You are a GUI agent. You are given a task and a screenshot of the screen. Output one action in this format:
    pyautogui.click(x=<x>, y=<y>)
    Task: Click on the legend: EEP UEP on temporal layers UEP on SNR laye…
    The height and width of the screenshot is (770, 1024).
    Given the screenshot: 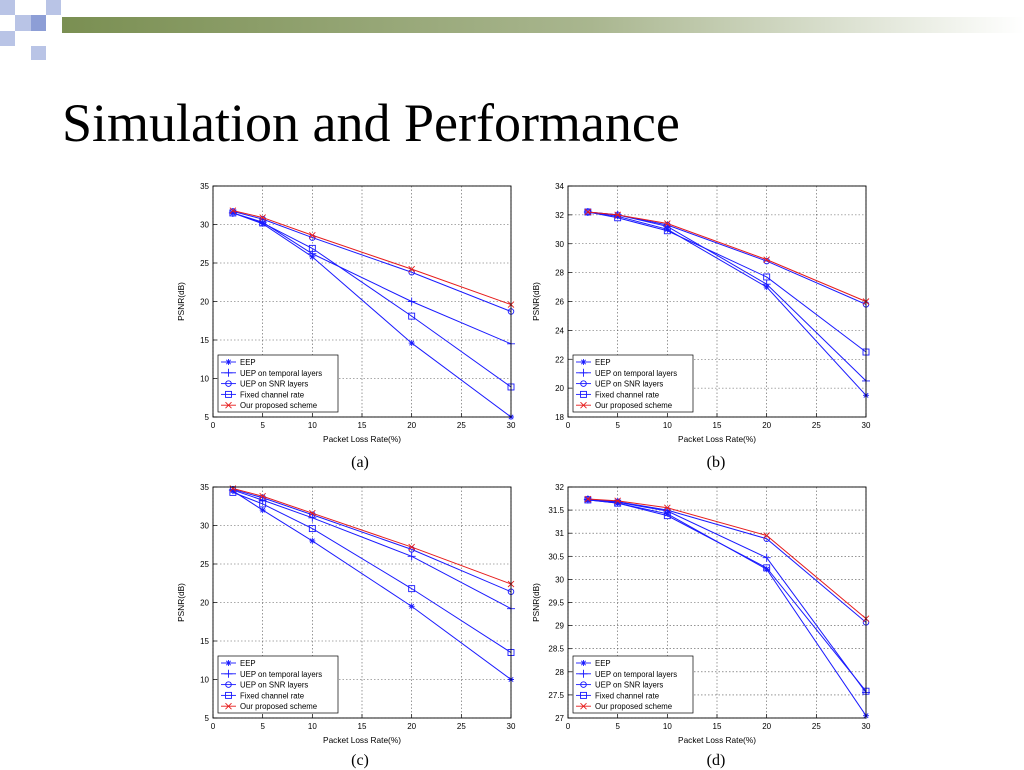 What is the action you would take?
    pyautogui.click(x=278, y=684)
    